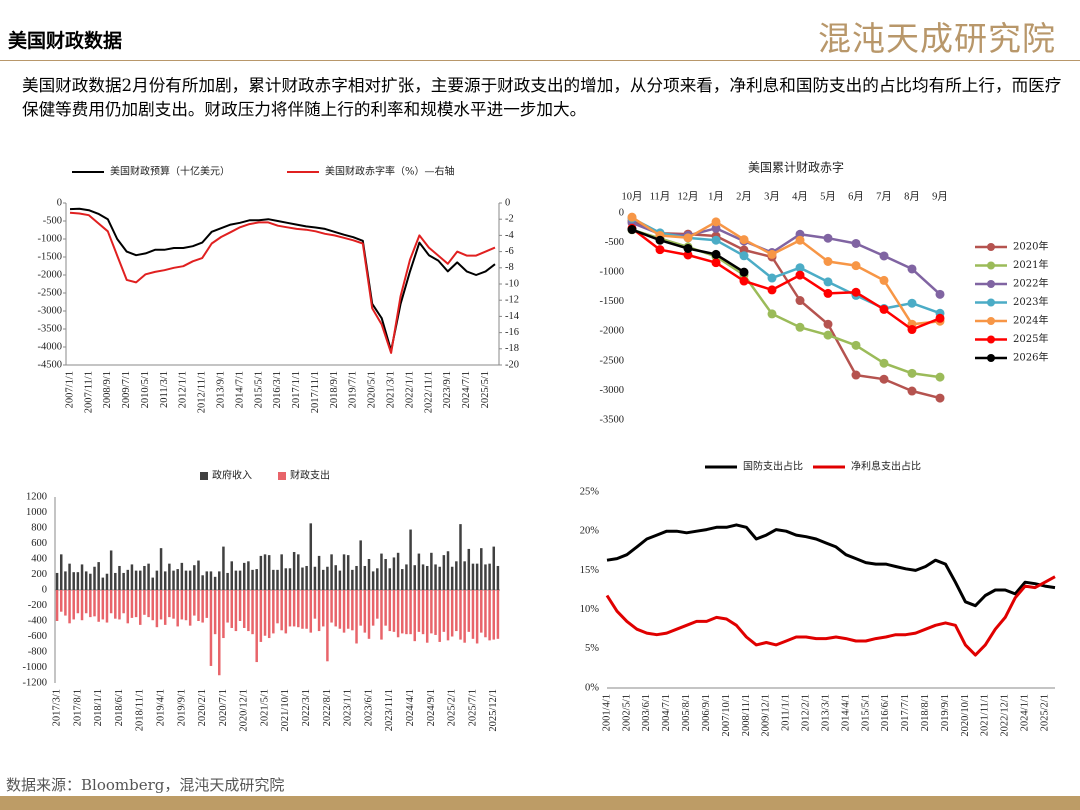 The width and height of the screenshot is (1080, 810). What do you see at coordinates (612, 331) in the screenshot?
I see `y-tick-label: -2000` at bounding box center [612, 331].